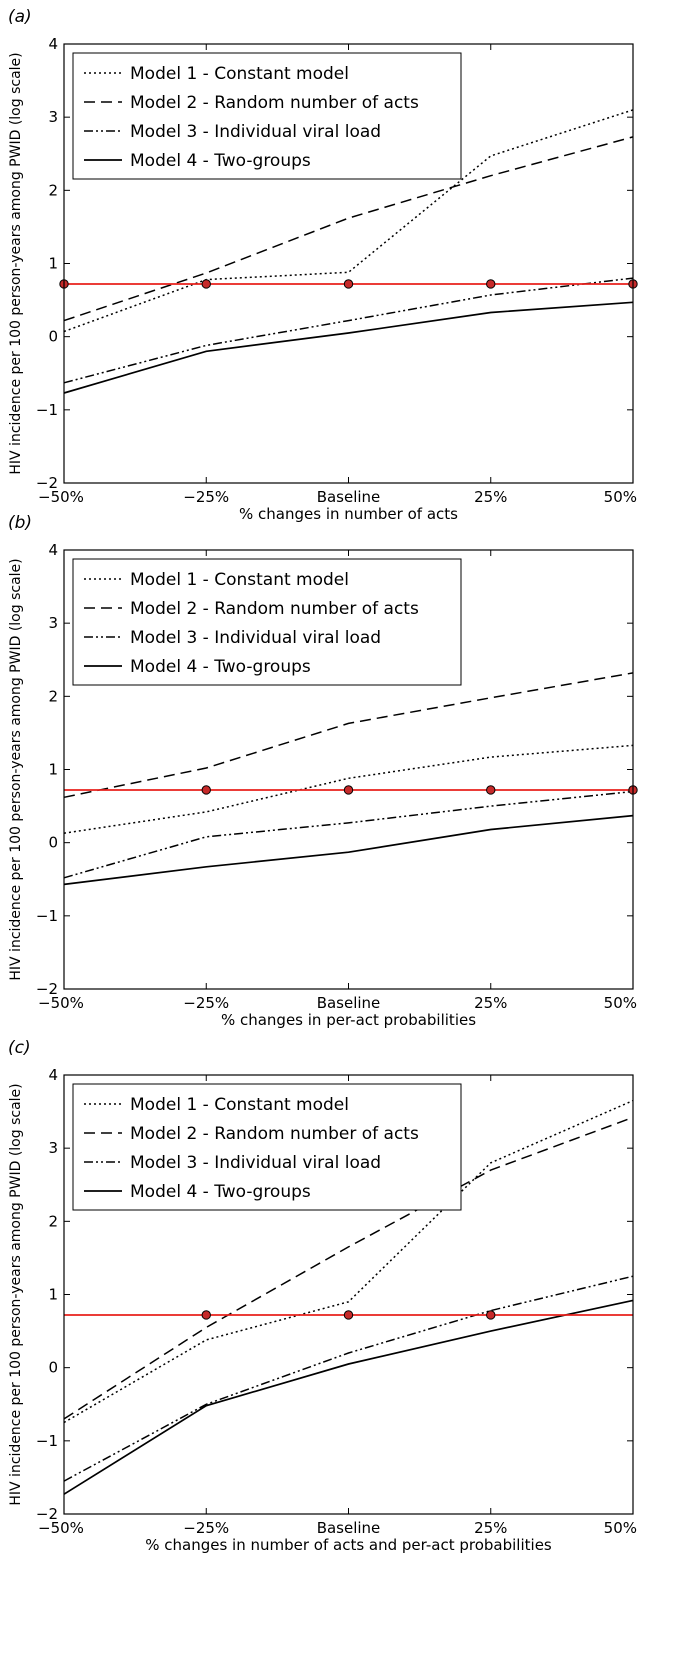  Describe the element at coordinates (348, 514) in the screenshot. I see `x-axis-label: % changes in number of acts` at that location.